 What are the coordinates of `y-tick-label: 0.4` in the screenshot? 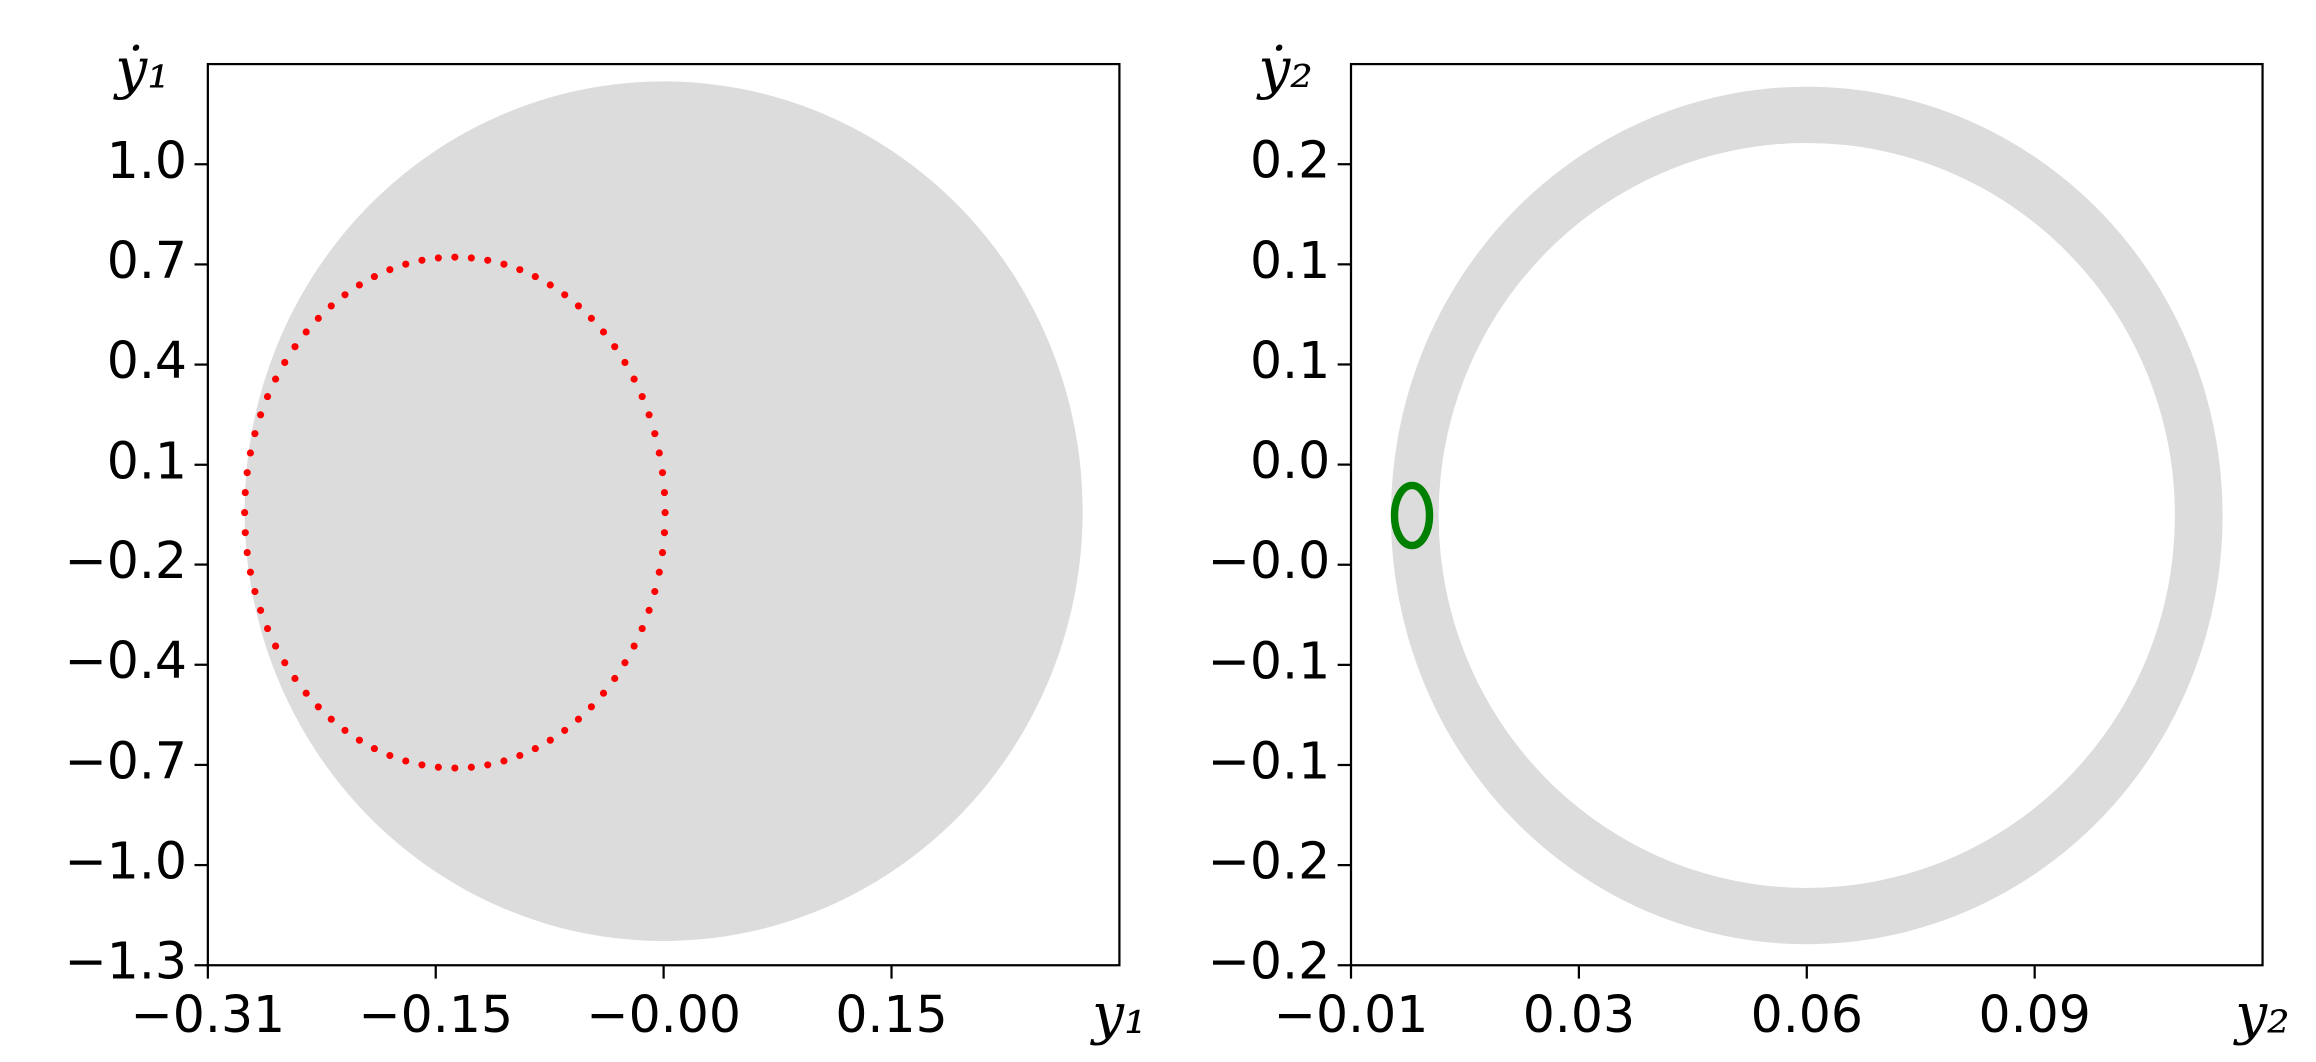 It's located at (147, 360).